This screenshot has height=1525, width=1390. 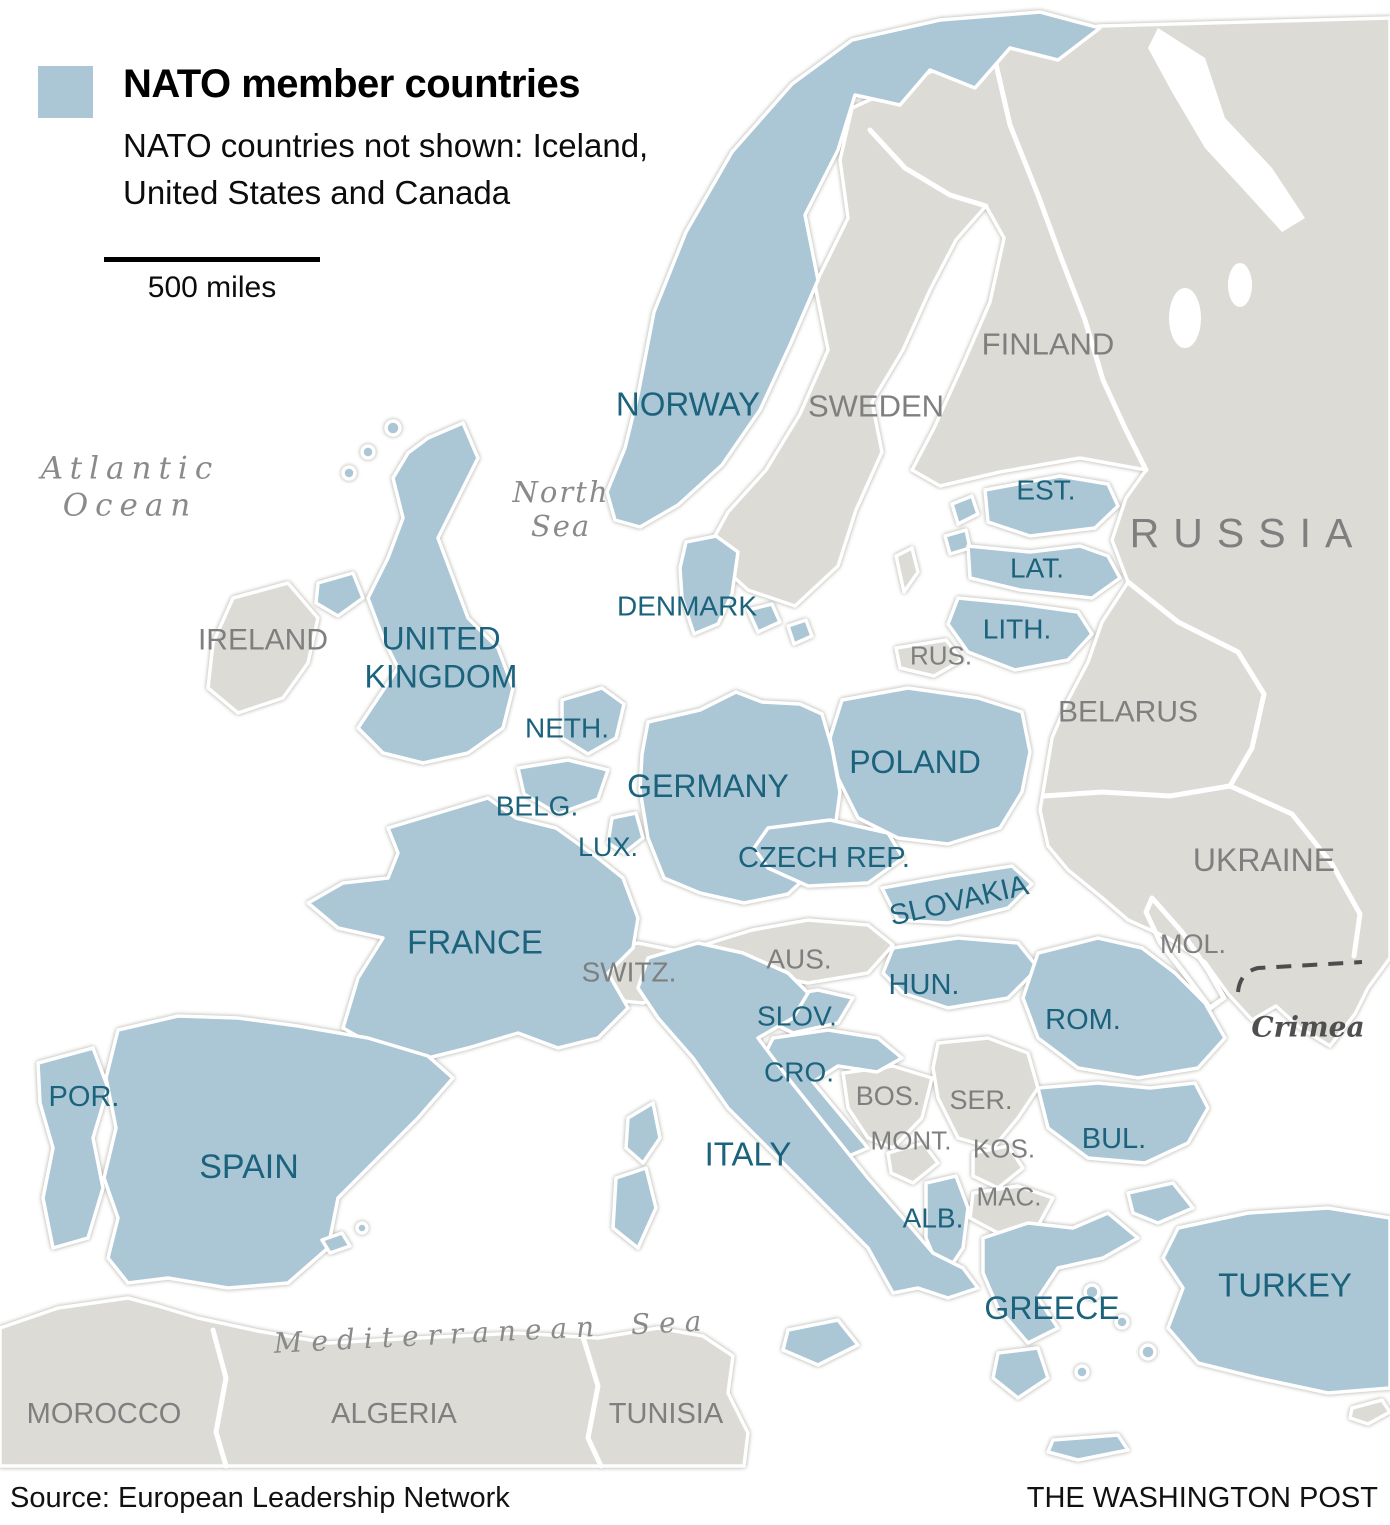 What do you see at coordinates (634, 1208) in the screenshot?
I see `island-sardinia` at bounding box center [634, 1208].